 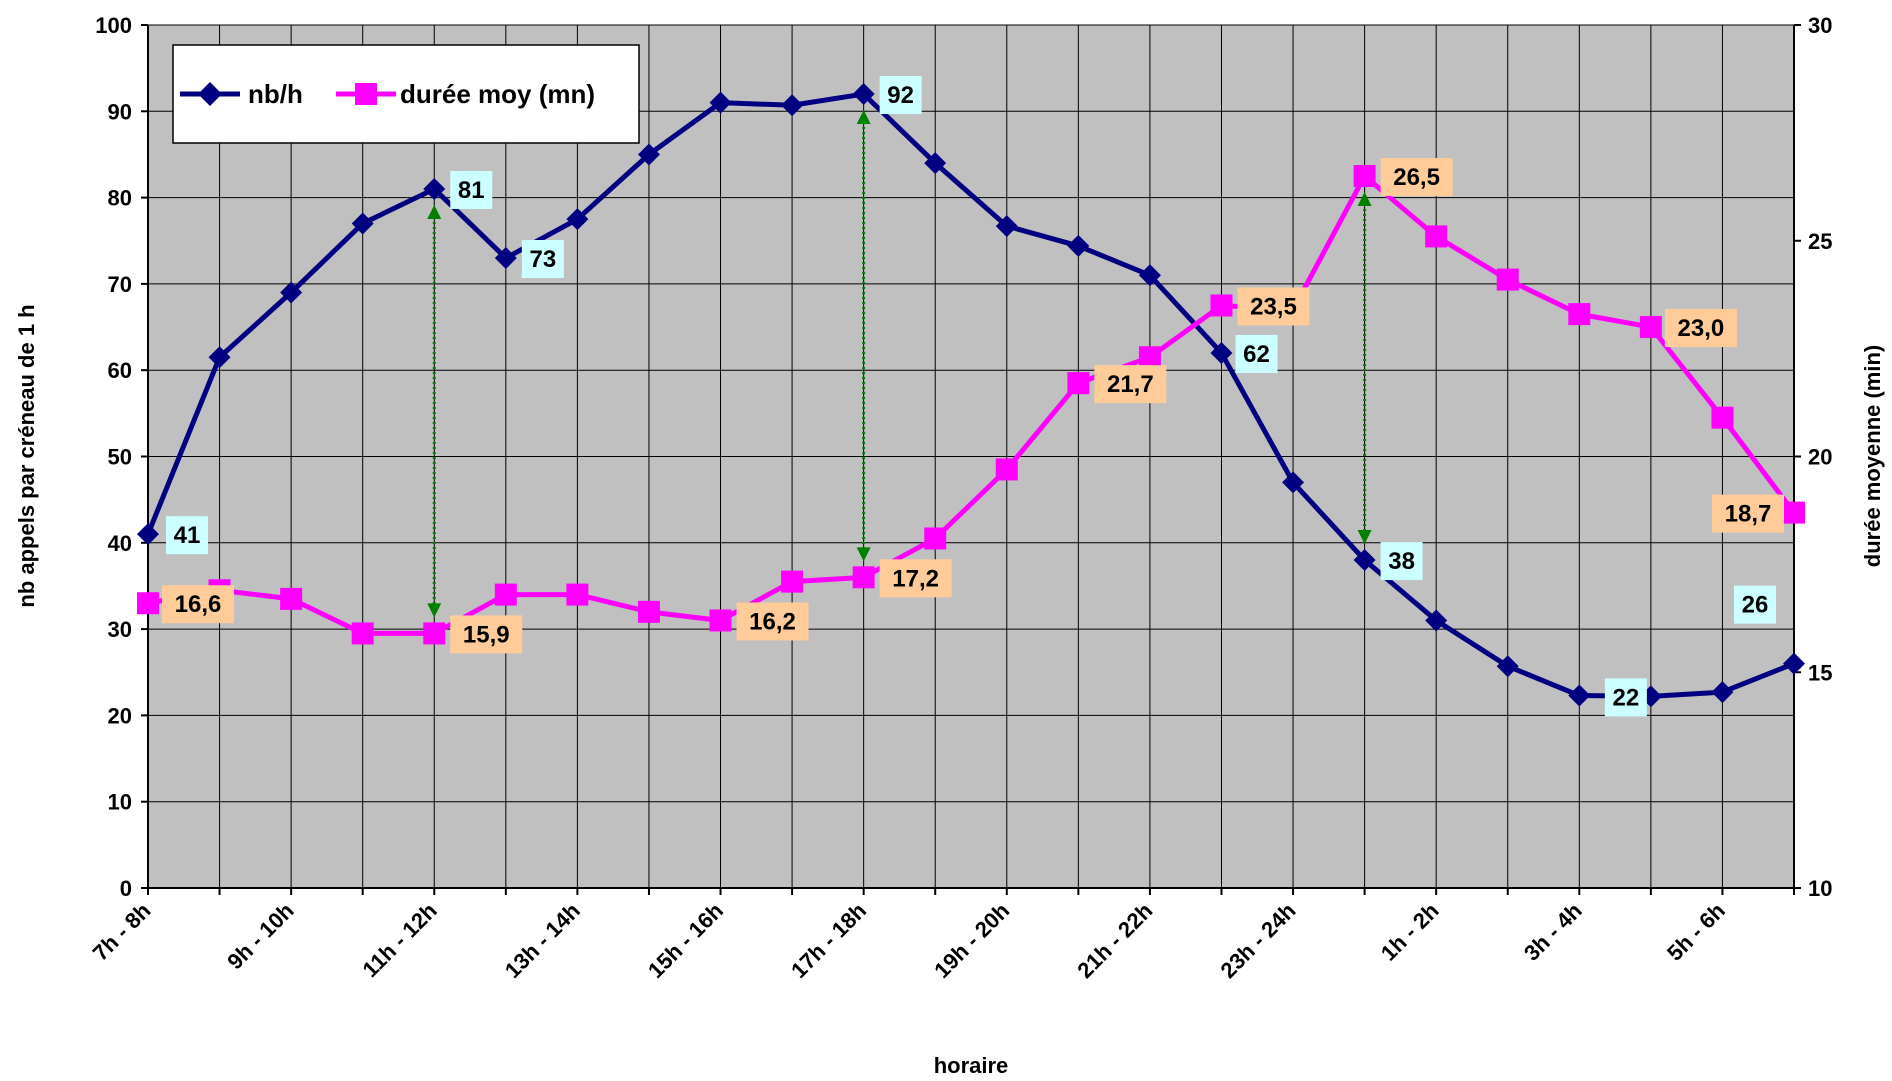 I want to click on y-tick-label: 80, so click(x=120, y=198).